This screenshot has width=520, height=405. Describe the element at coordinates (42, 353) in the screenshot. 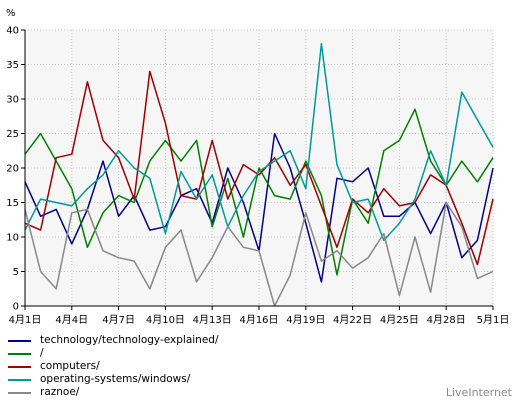

I see `legend-label: /` at that location.